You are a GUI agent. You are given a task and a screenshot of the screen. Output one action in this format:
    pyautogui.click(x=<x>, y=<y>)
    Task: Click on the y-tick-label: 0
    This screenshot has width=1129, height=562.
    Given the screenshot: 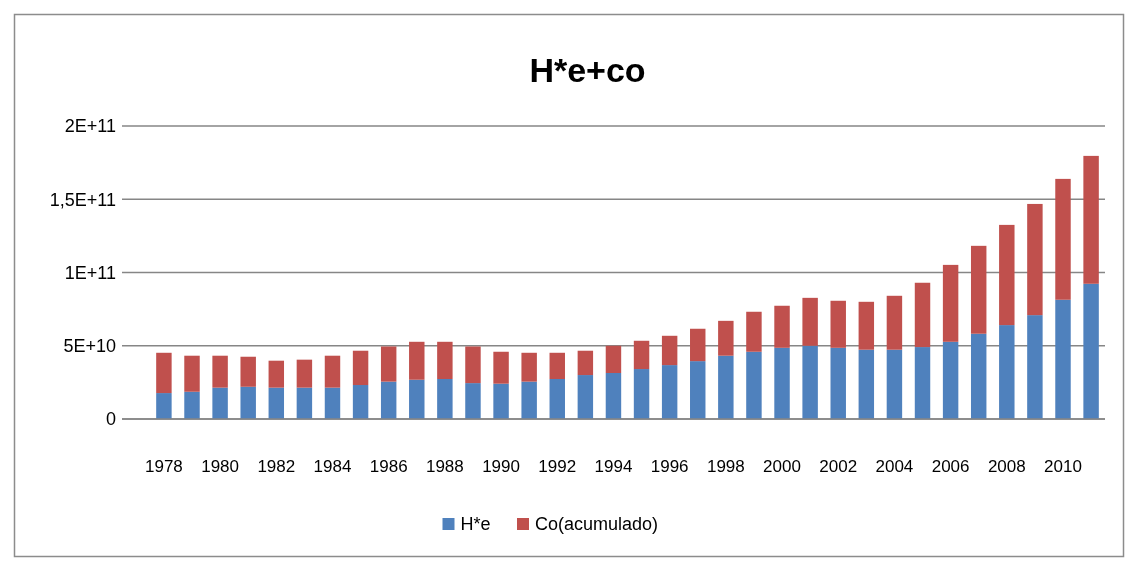 What is the action you would take?
    pyautogui.click(x=110, y=419)
    